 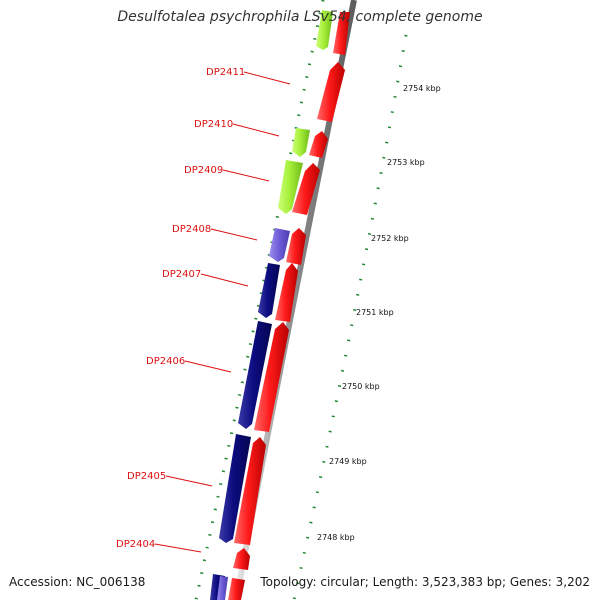 I want to click on scale-label-2748: 2748 kbp, so click(x=336, y=537).